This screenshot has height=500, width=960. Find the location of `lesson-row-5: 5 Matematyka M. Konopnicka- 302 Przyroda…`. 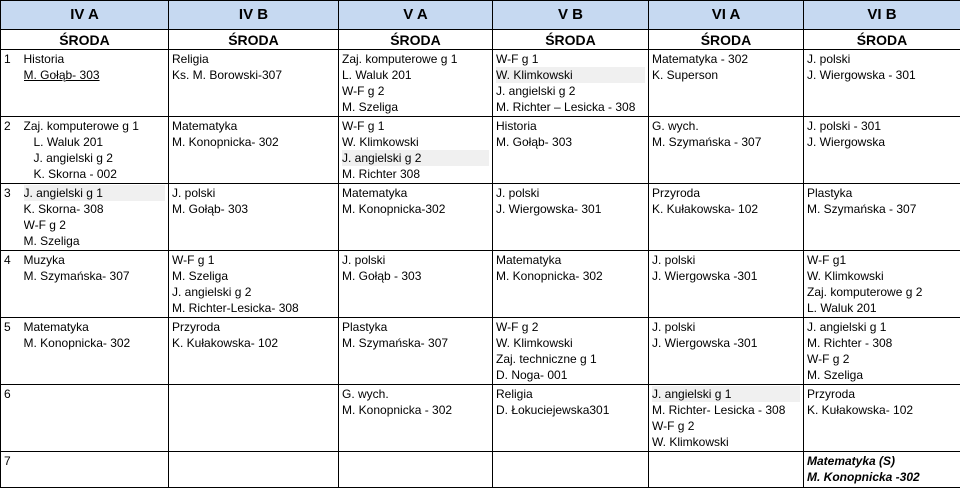

lesson-row-5: 5 Matematyka M. Konopnicka- 302 Przyroda… is located at coordinates (480, 351).